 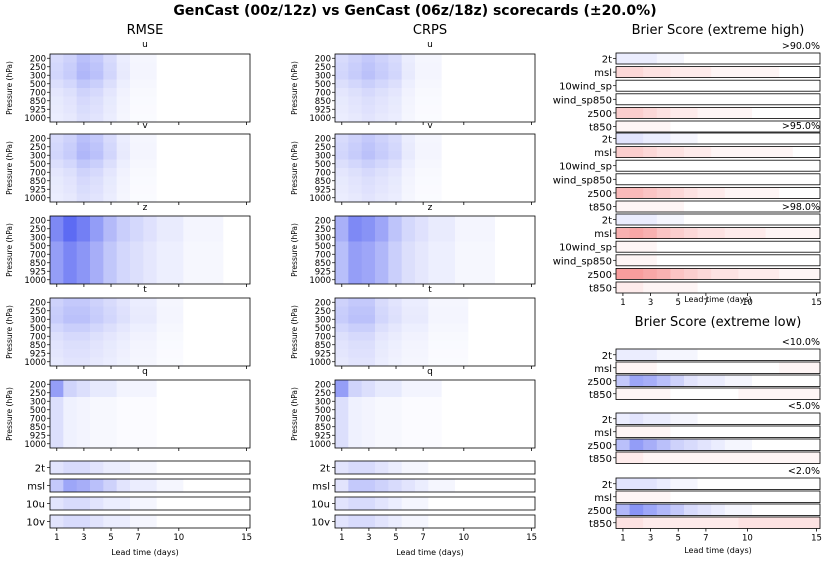 What do you see at coordinates (430, 45) in the screenshot?
I see `panel-title-u: u` at bounding box center [430, 45].